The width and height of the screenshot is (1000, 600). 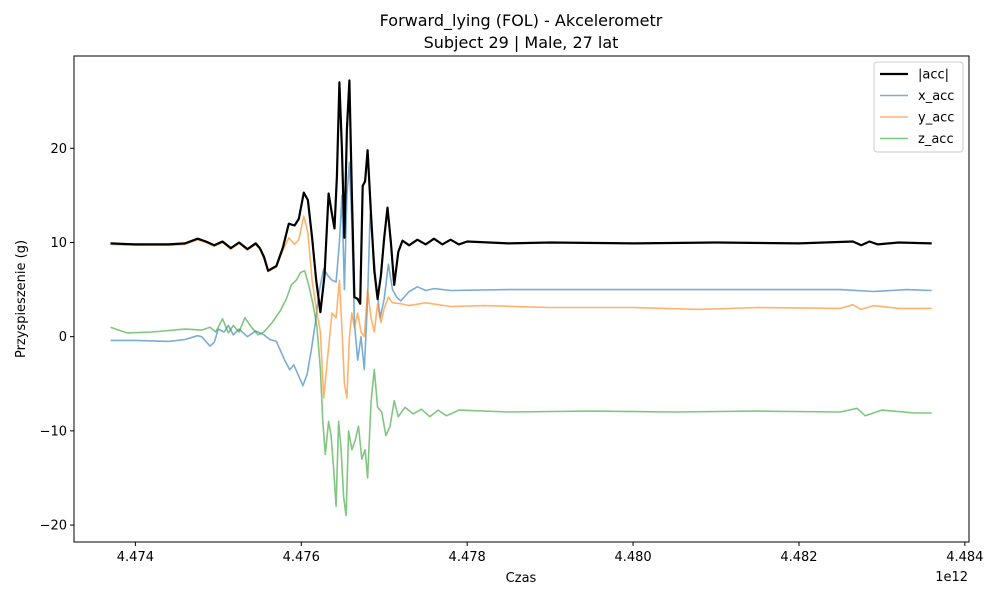 I want to click on x-axis-label: Czas, so click(x=521, y=578).